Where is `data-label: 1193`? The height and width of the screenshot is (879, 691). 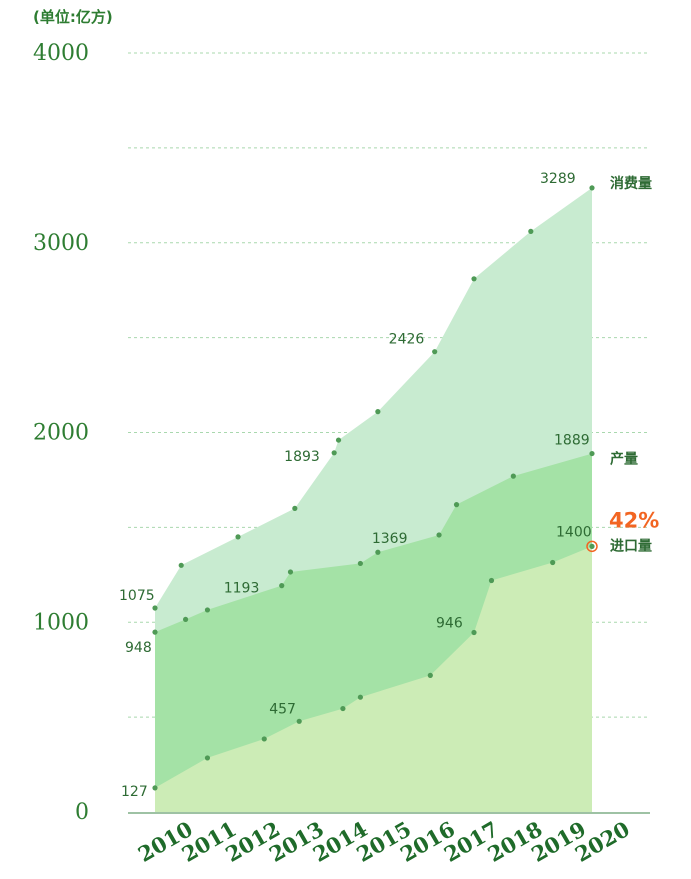 data-label: 1193 is located at coordinates (242, 589).